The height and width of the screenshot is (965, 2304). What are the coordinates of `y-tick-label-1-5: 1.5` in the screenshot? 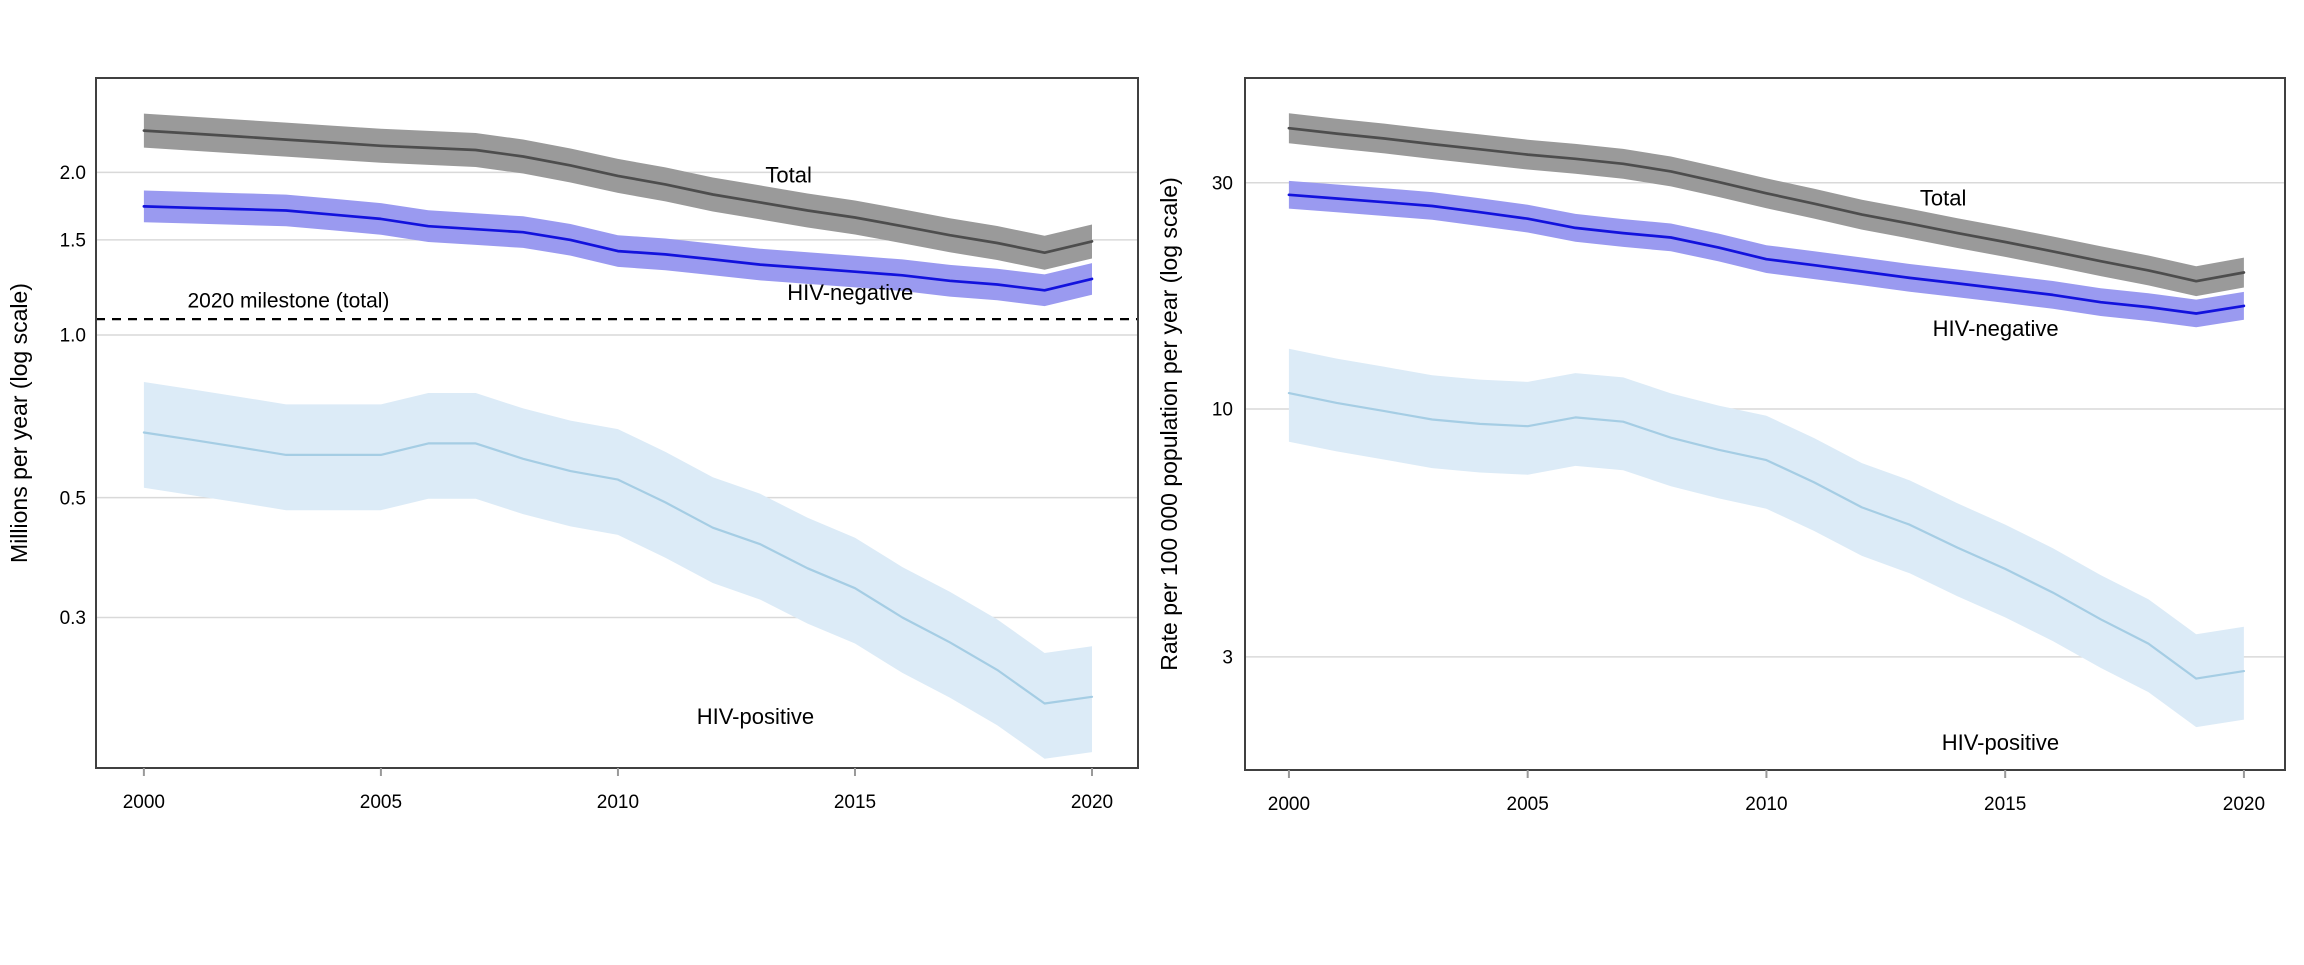 It's located at (73, 241).